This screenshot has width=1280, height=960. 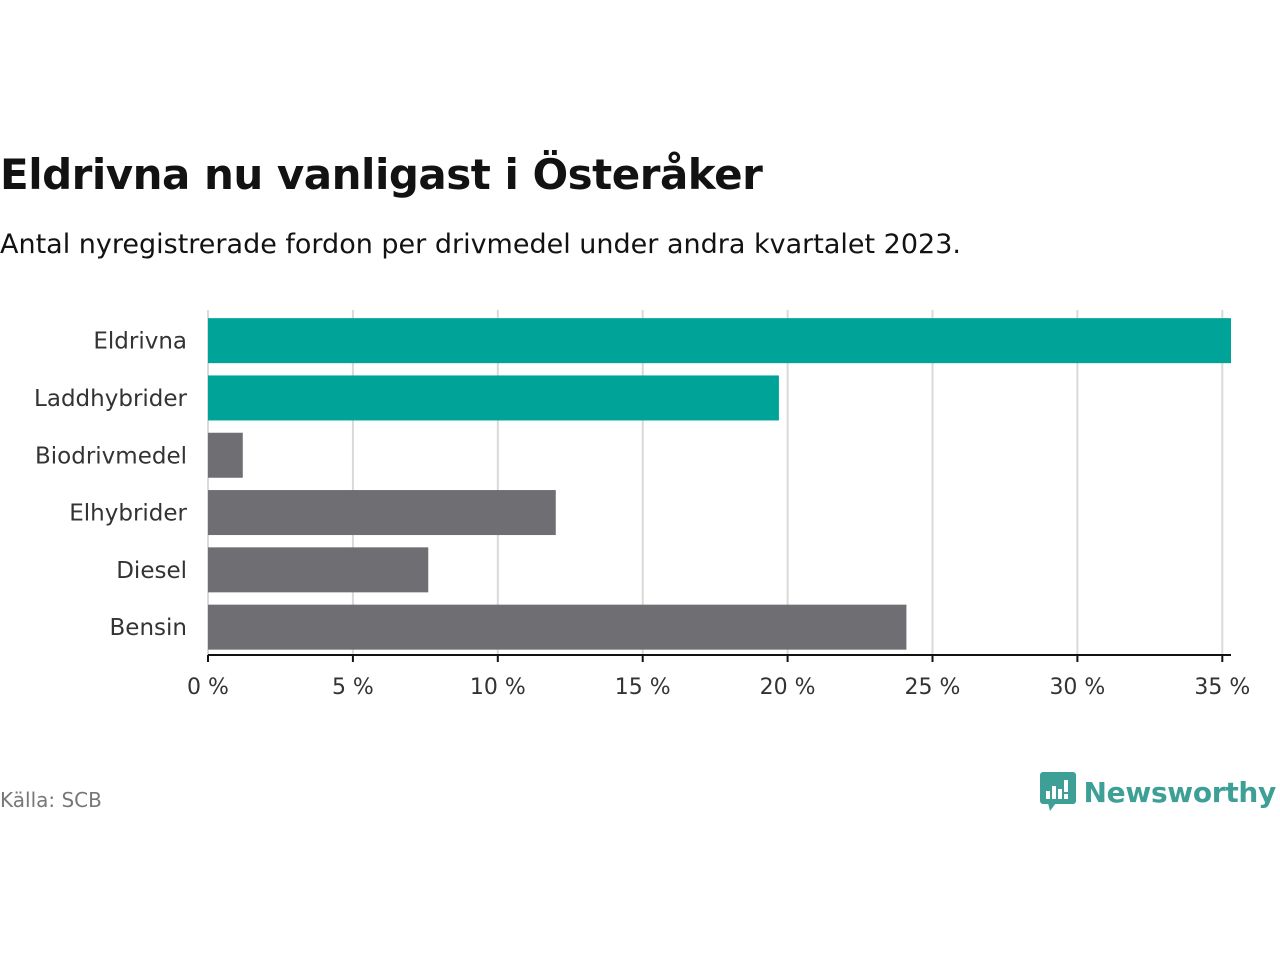 I want to click on x-axis: 0 % 5 % 10 % 15 % 20 % 25 % 30 % 35 %, so click(x=718, y=677).